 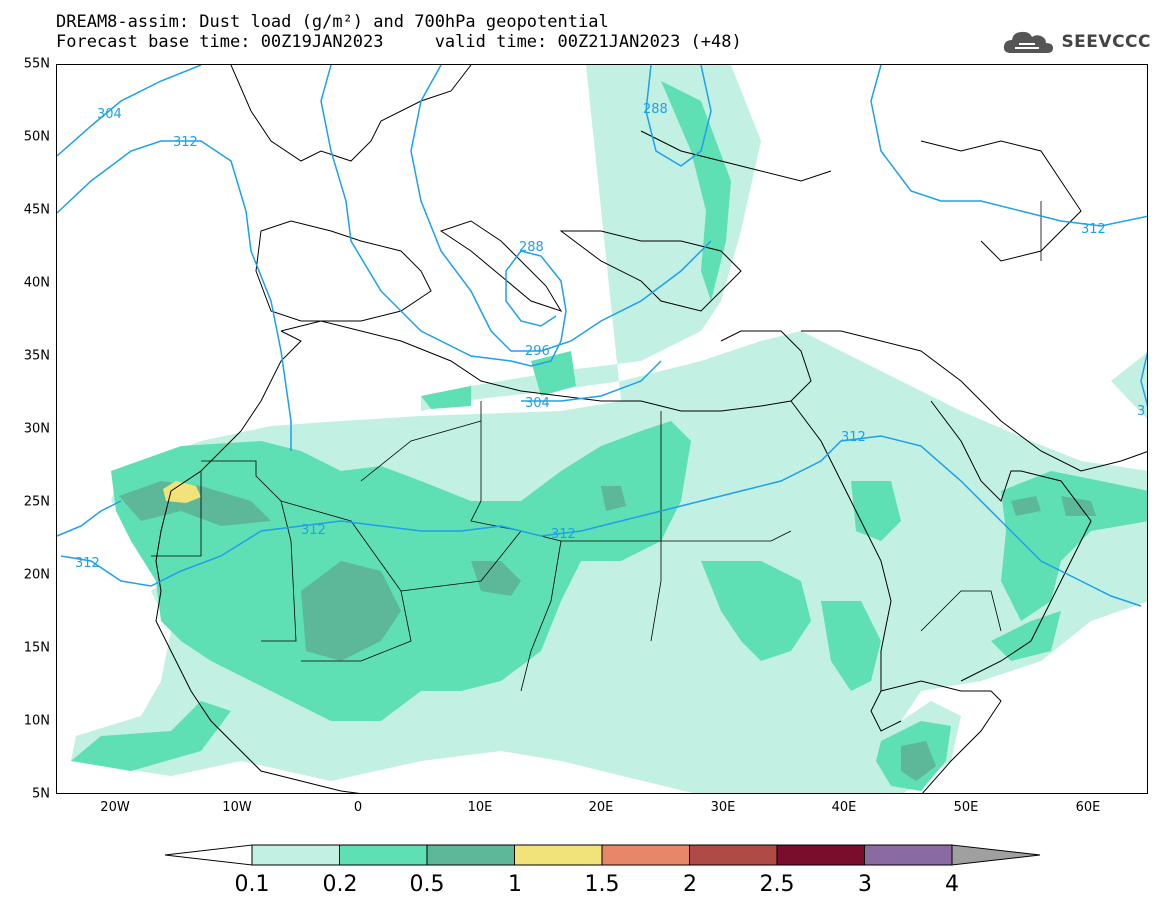 What do you see at coordinates (537, 351) in the screenshot?
I see `contour-label-296: 296` at bounding box center [537, 351].